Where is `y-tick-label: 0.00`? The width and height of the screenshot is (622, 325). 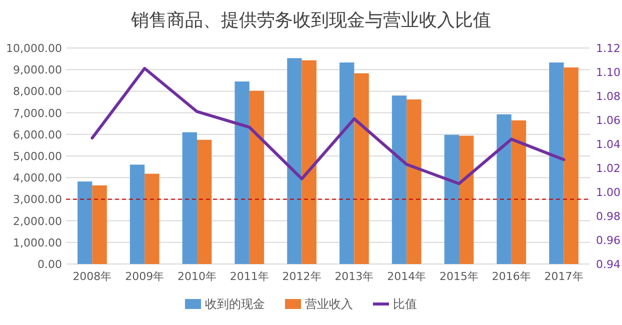 y-tick-label: 0.00 is located at coordinates (50, 264).